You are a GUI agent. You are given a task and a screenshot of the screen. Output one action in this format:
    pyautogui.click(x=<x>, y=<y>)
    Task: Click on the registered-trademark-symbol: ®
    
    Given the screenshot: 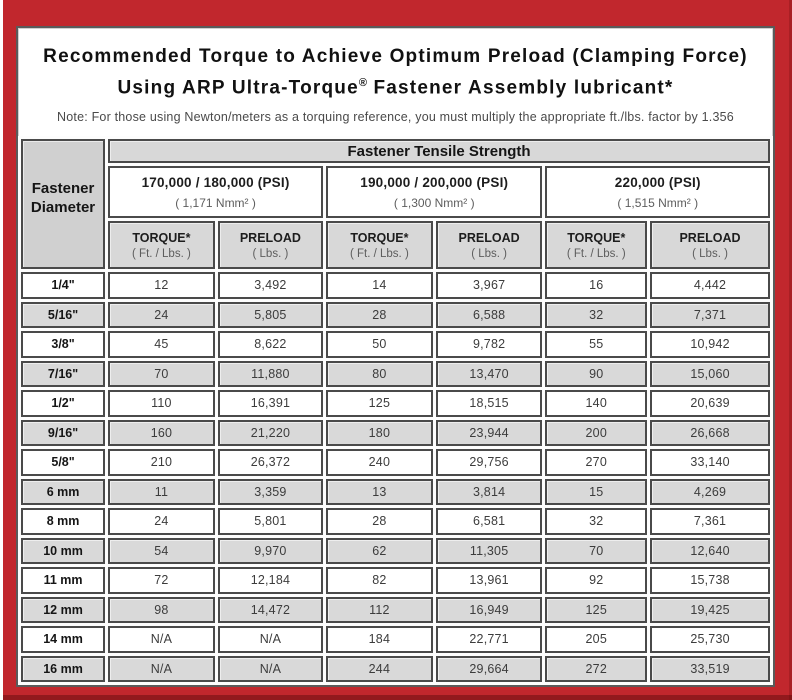 What is the action you would take?
    pyautogui.click(x=362, y=82)
    